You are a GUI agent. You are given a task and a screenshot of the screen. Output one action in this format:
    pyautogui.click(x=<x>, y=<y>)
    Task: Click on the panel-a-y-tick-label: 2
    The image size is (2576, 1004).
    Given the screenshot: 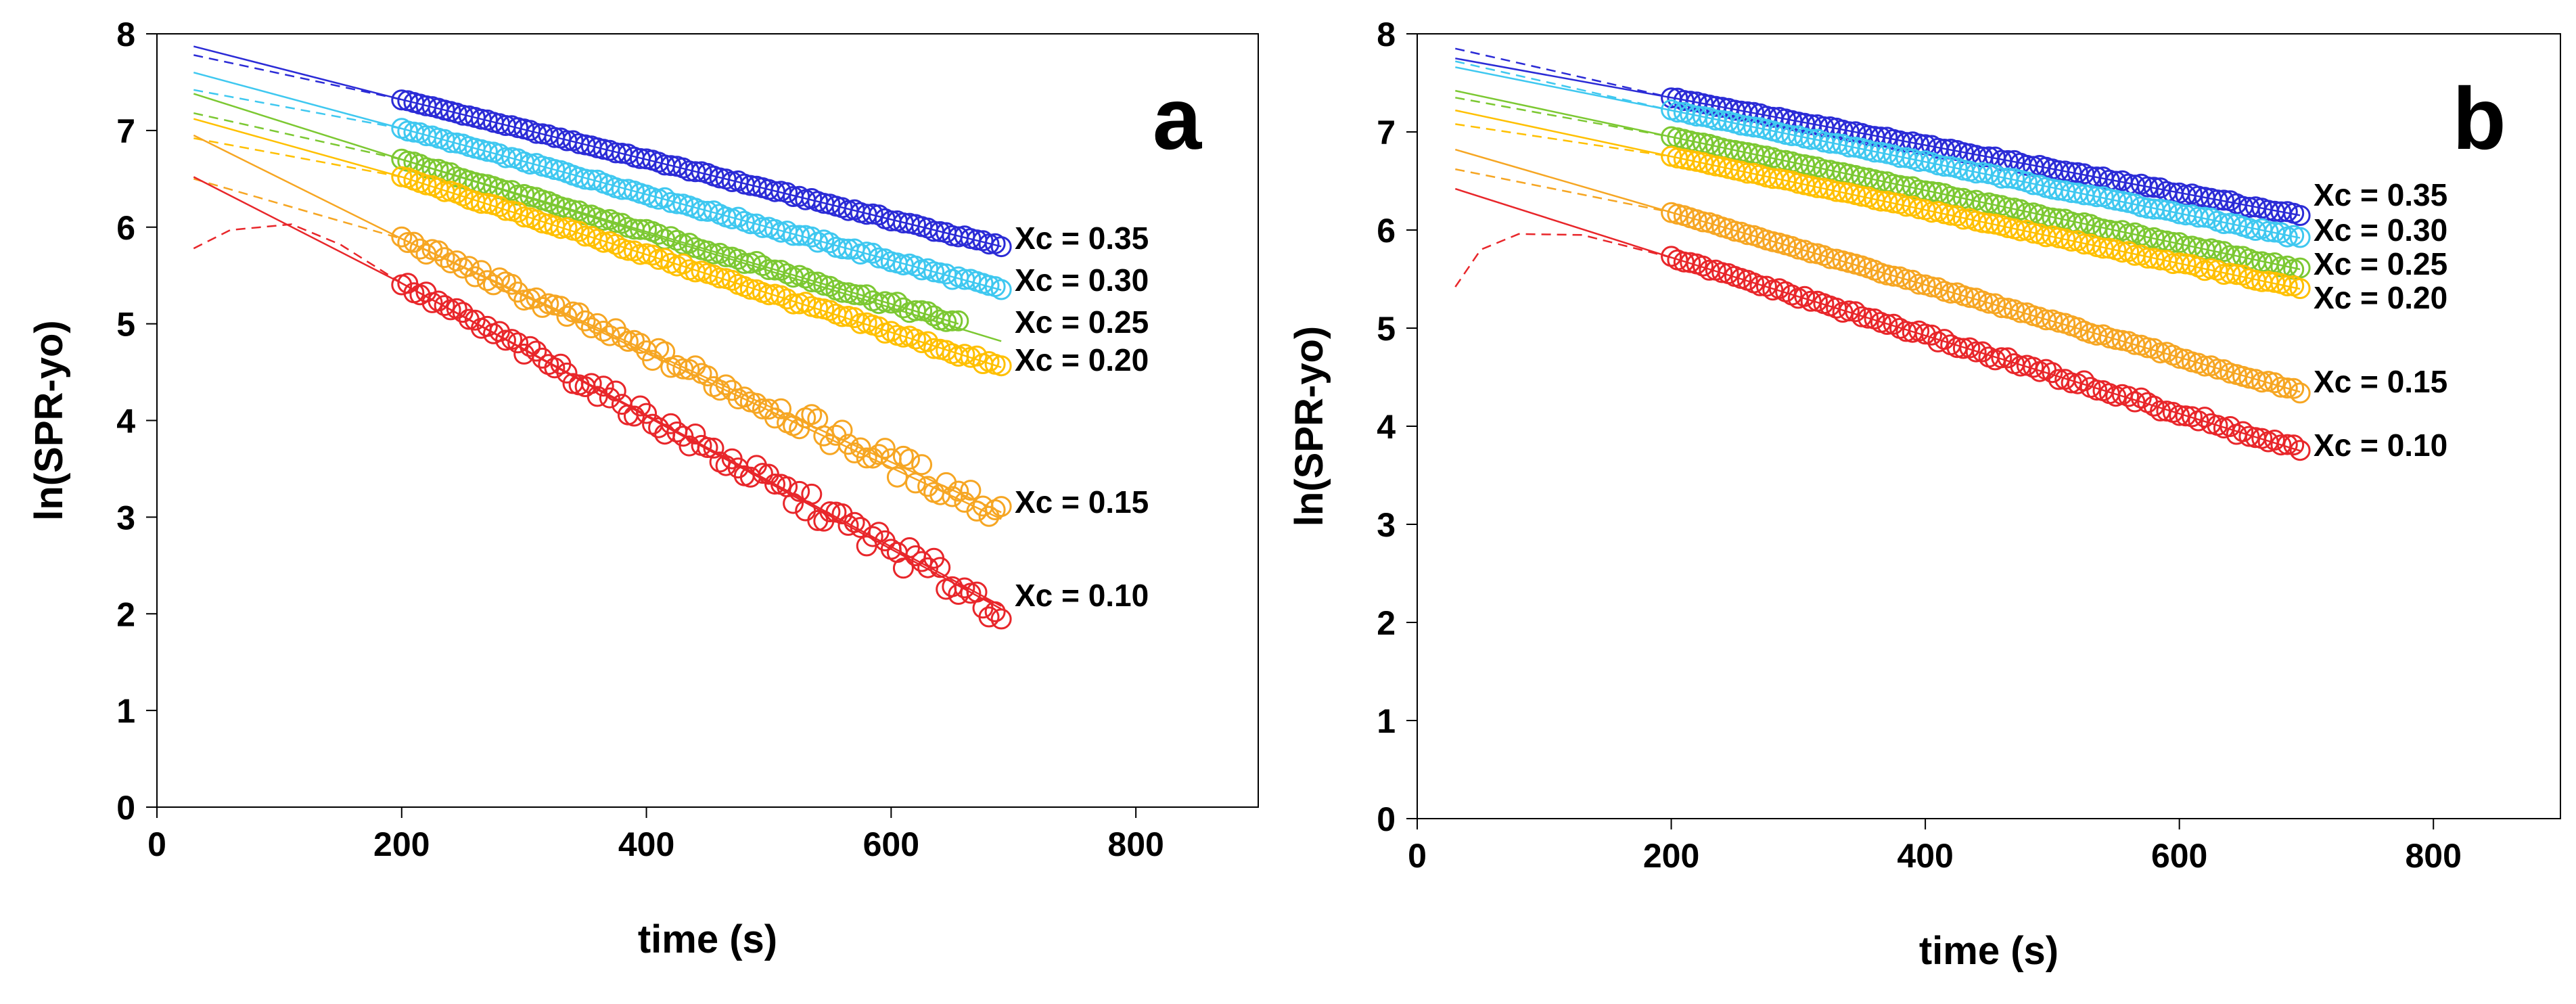 What is the action you would take?
    pyautogui.click(x=125, y=614)
    